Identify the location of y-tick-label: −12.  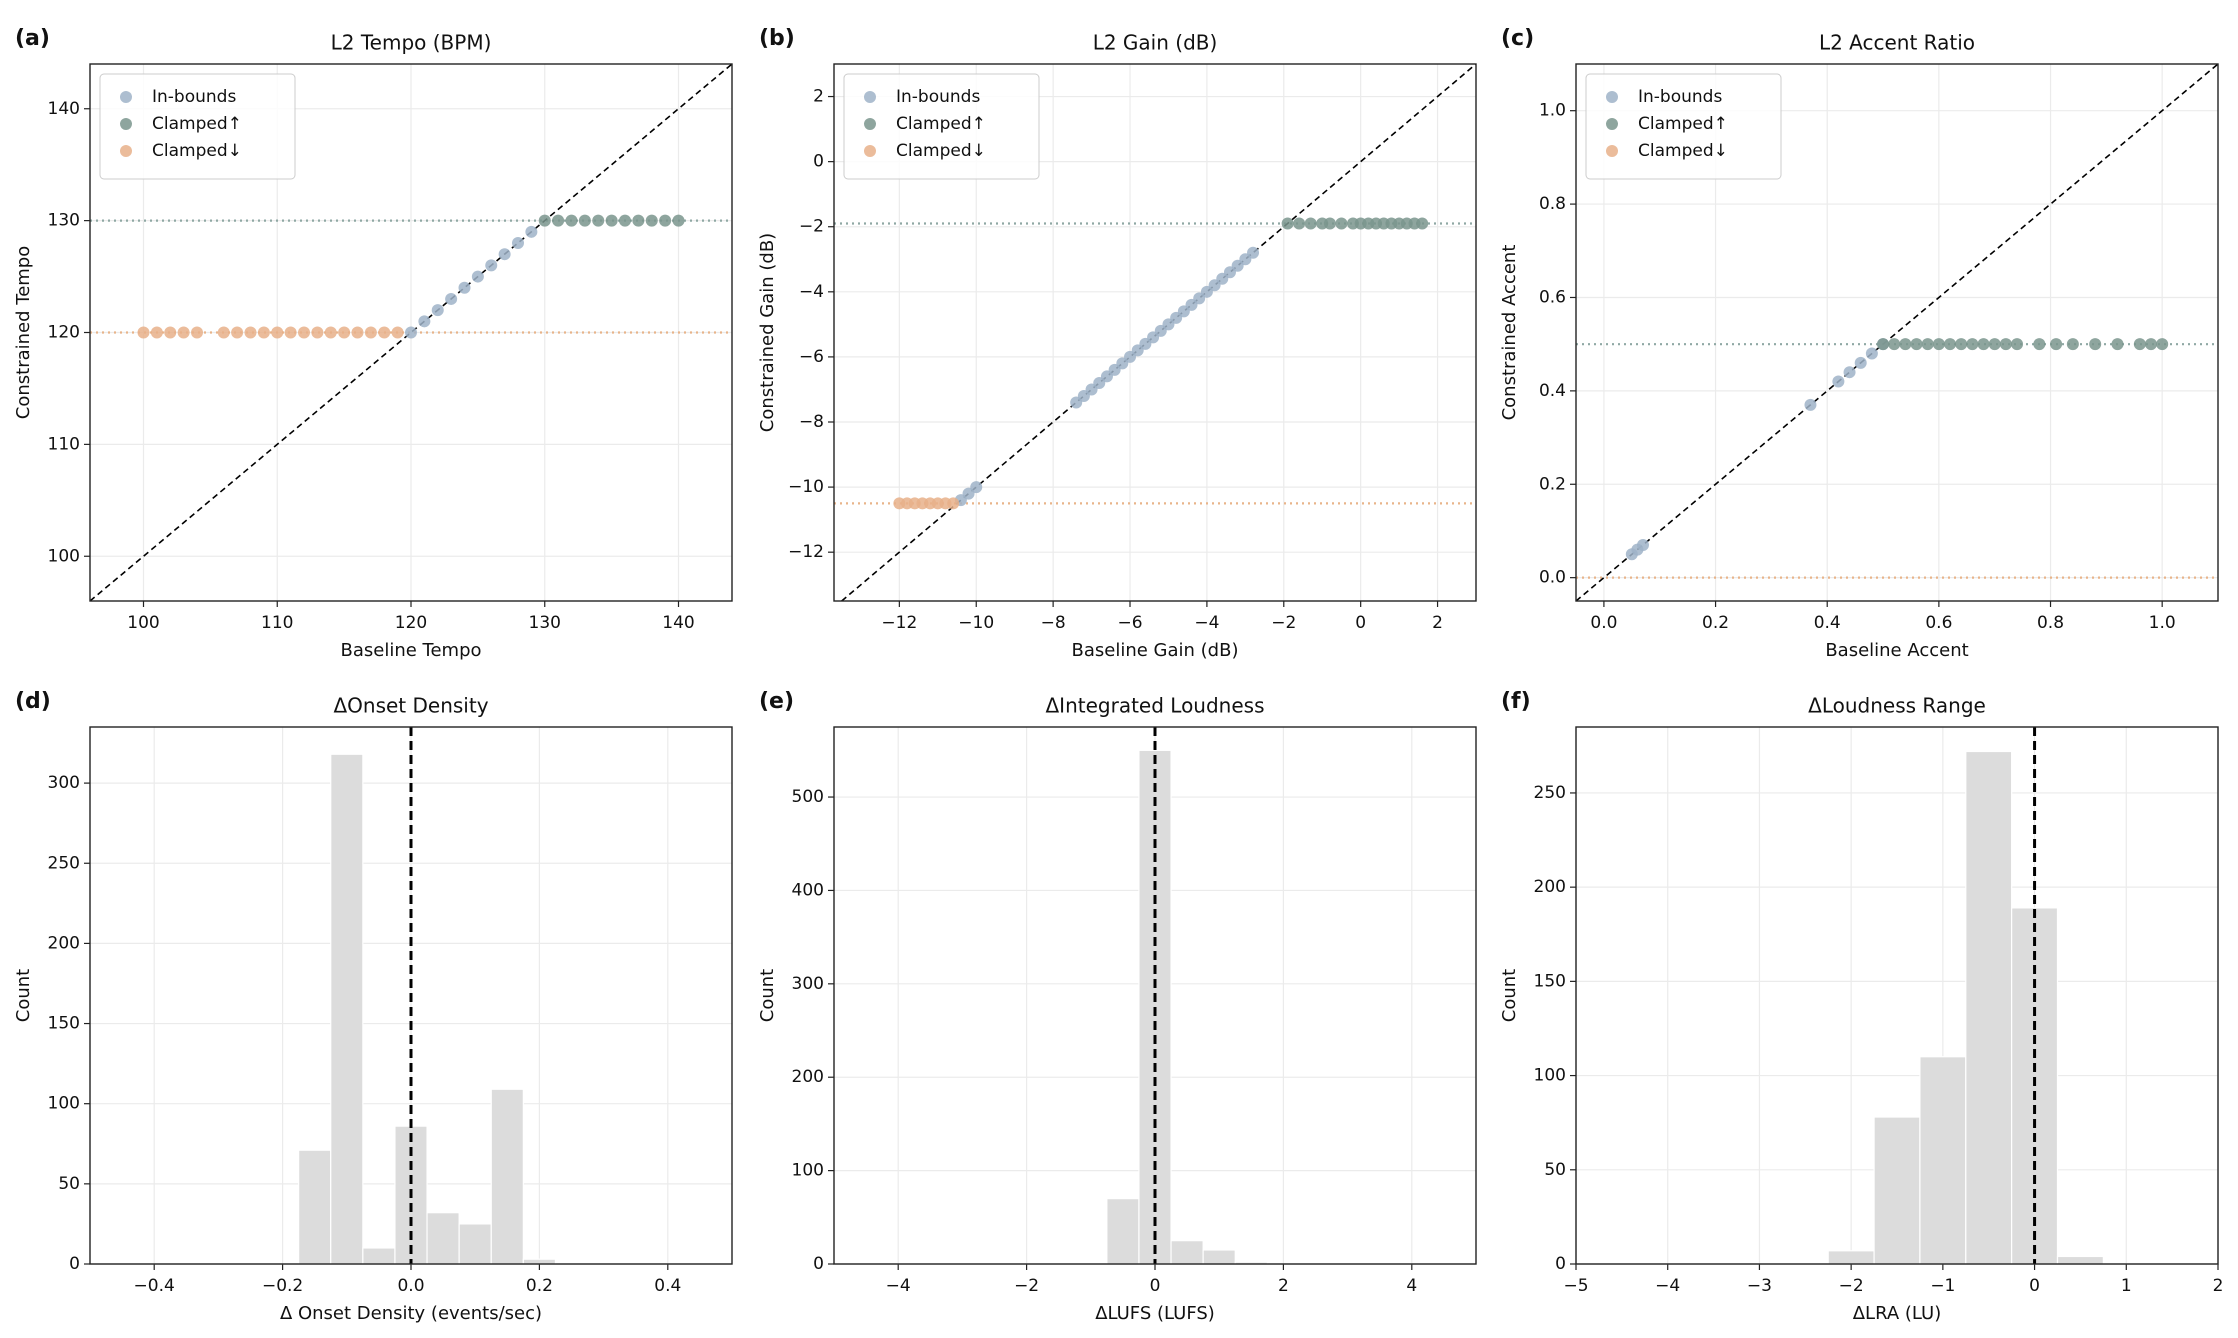
(806, 552).